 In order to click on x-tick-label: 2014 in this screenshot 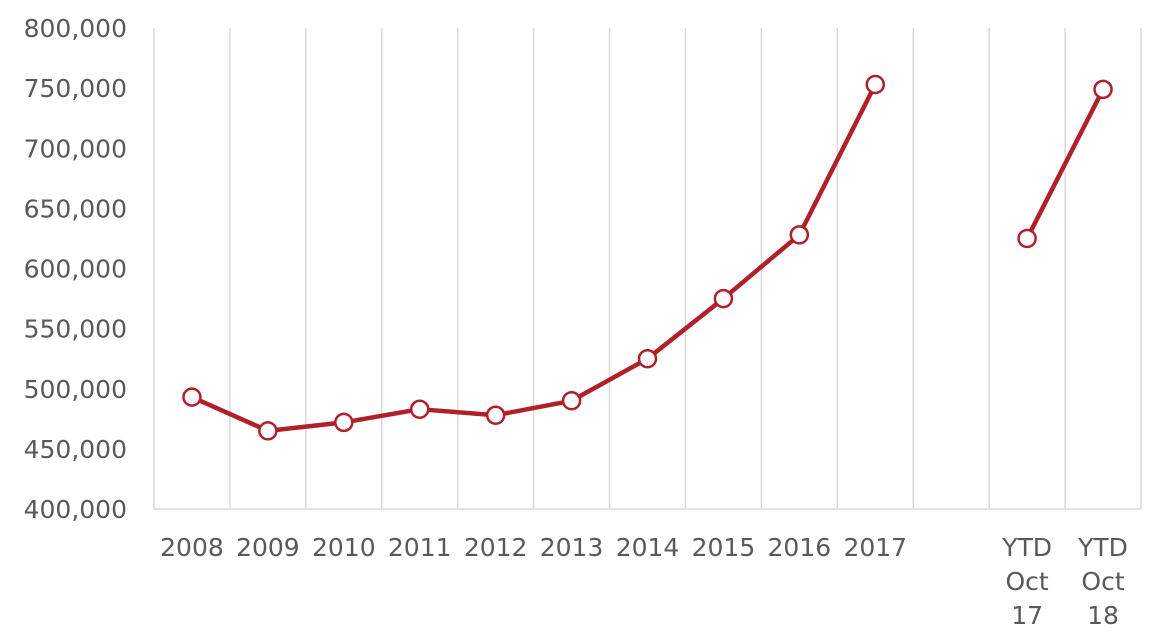, I will do `click(648, 547)`.